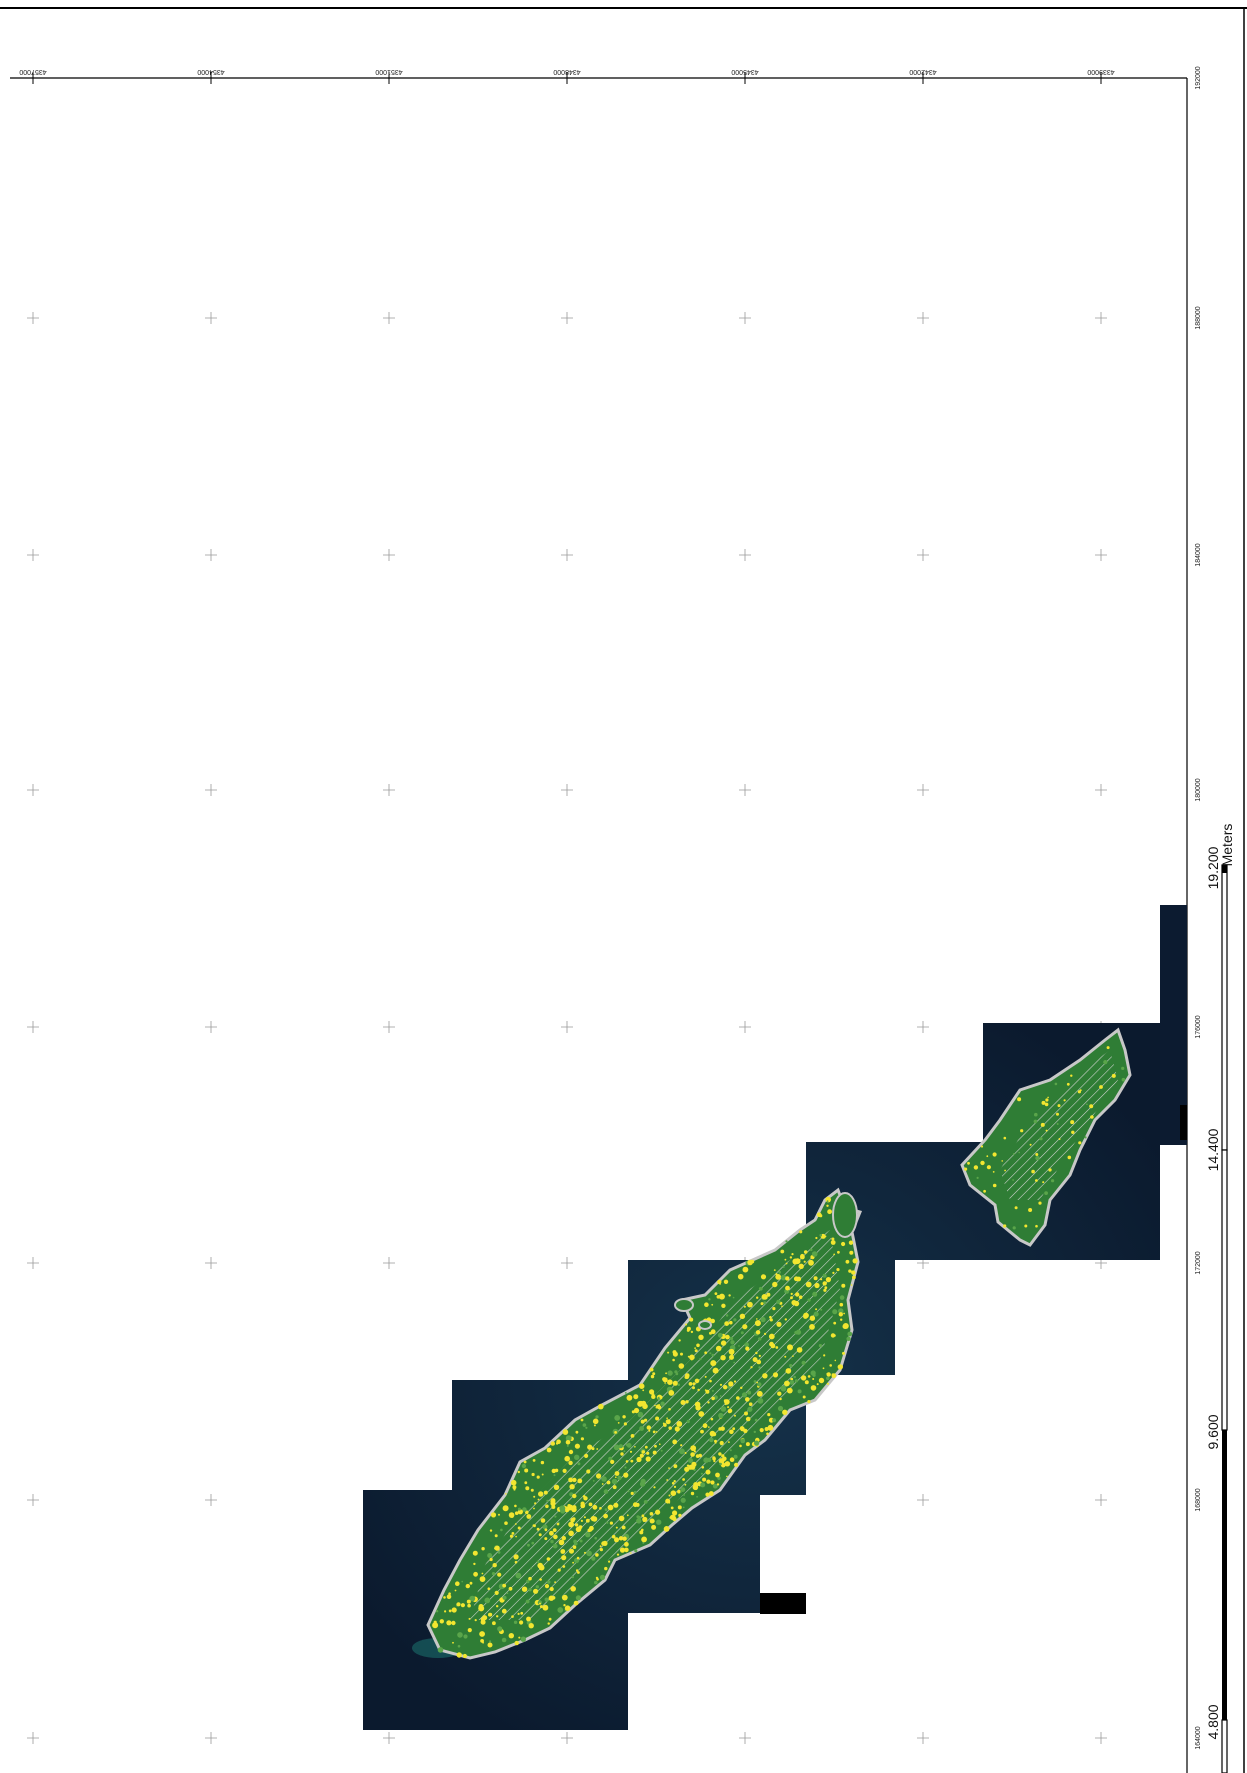 The image size is (1247, 1773). I want to click on y-label: 180000, so click(1198, 789).